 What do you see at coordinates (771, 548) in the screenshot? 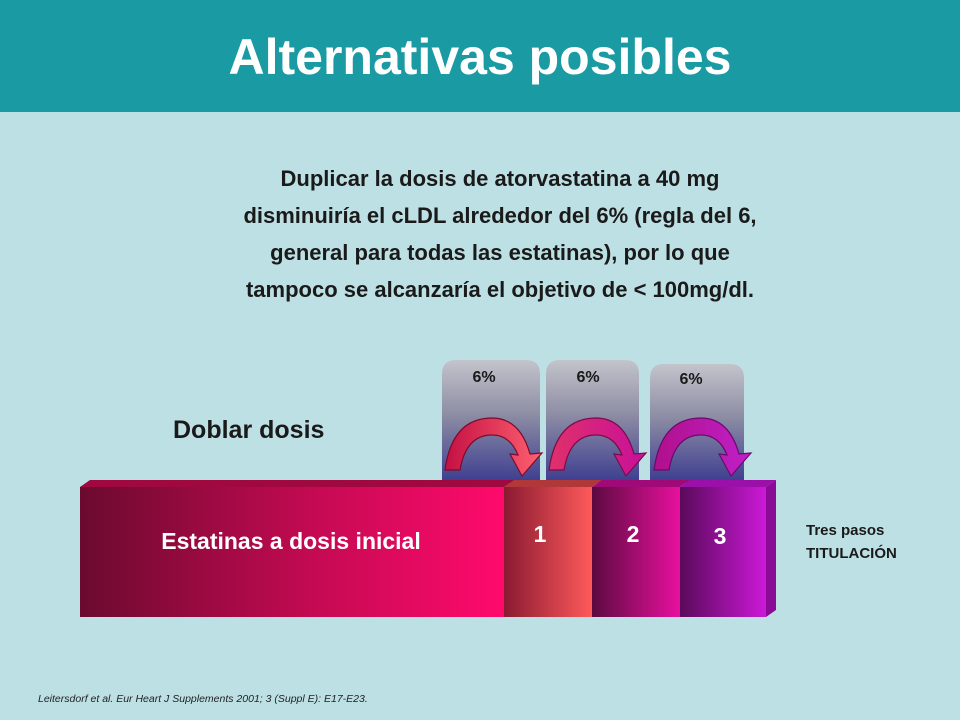
I see `step-block-side` at bounding box center [771, 548].